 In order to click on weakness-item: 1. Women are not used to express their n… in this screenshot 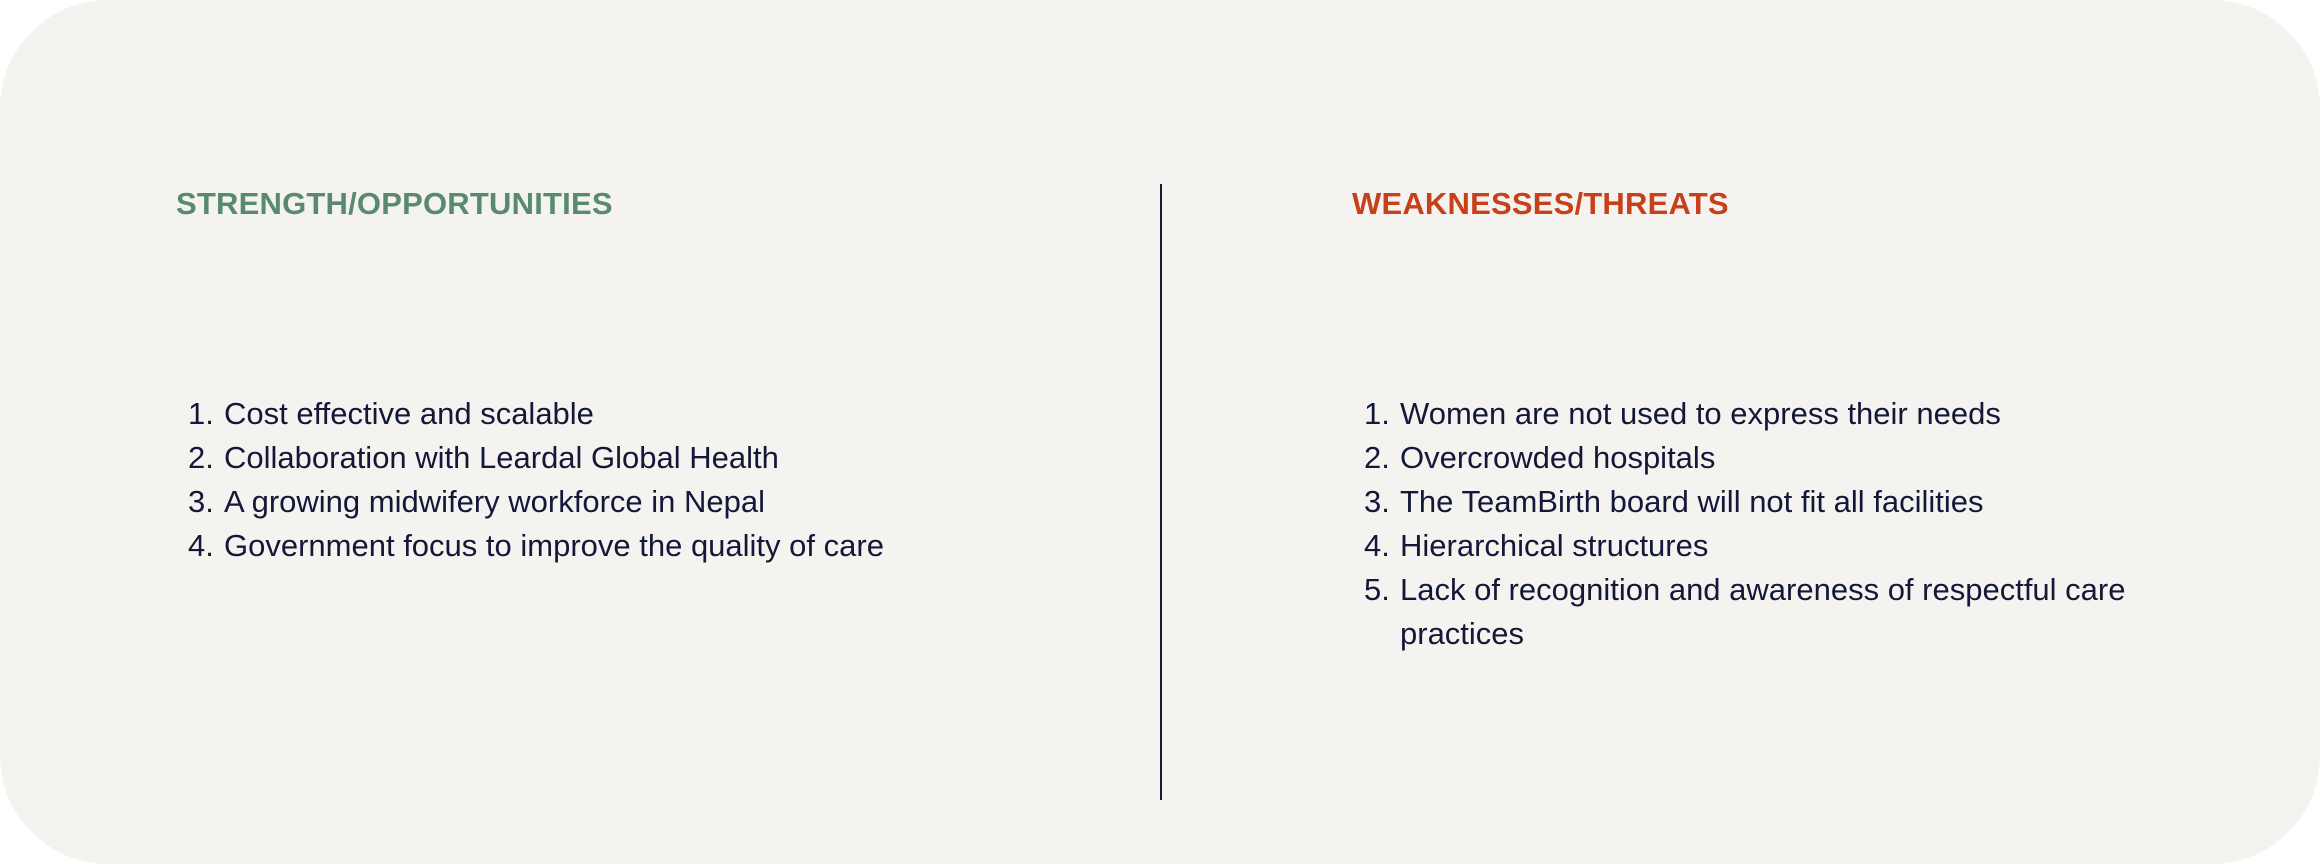, I will do `click(1772, 414)`.